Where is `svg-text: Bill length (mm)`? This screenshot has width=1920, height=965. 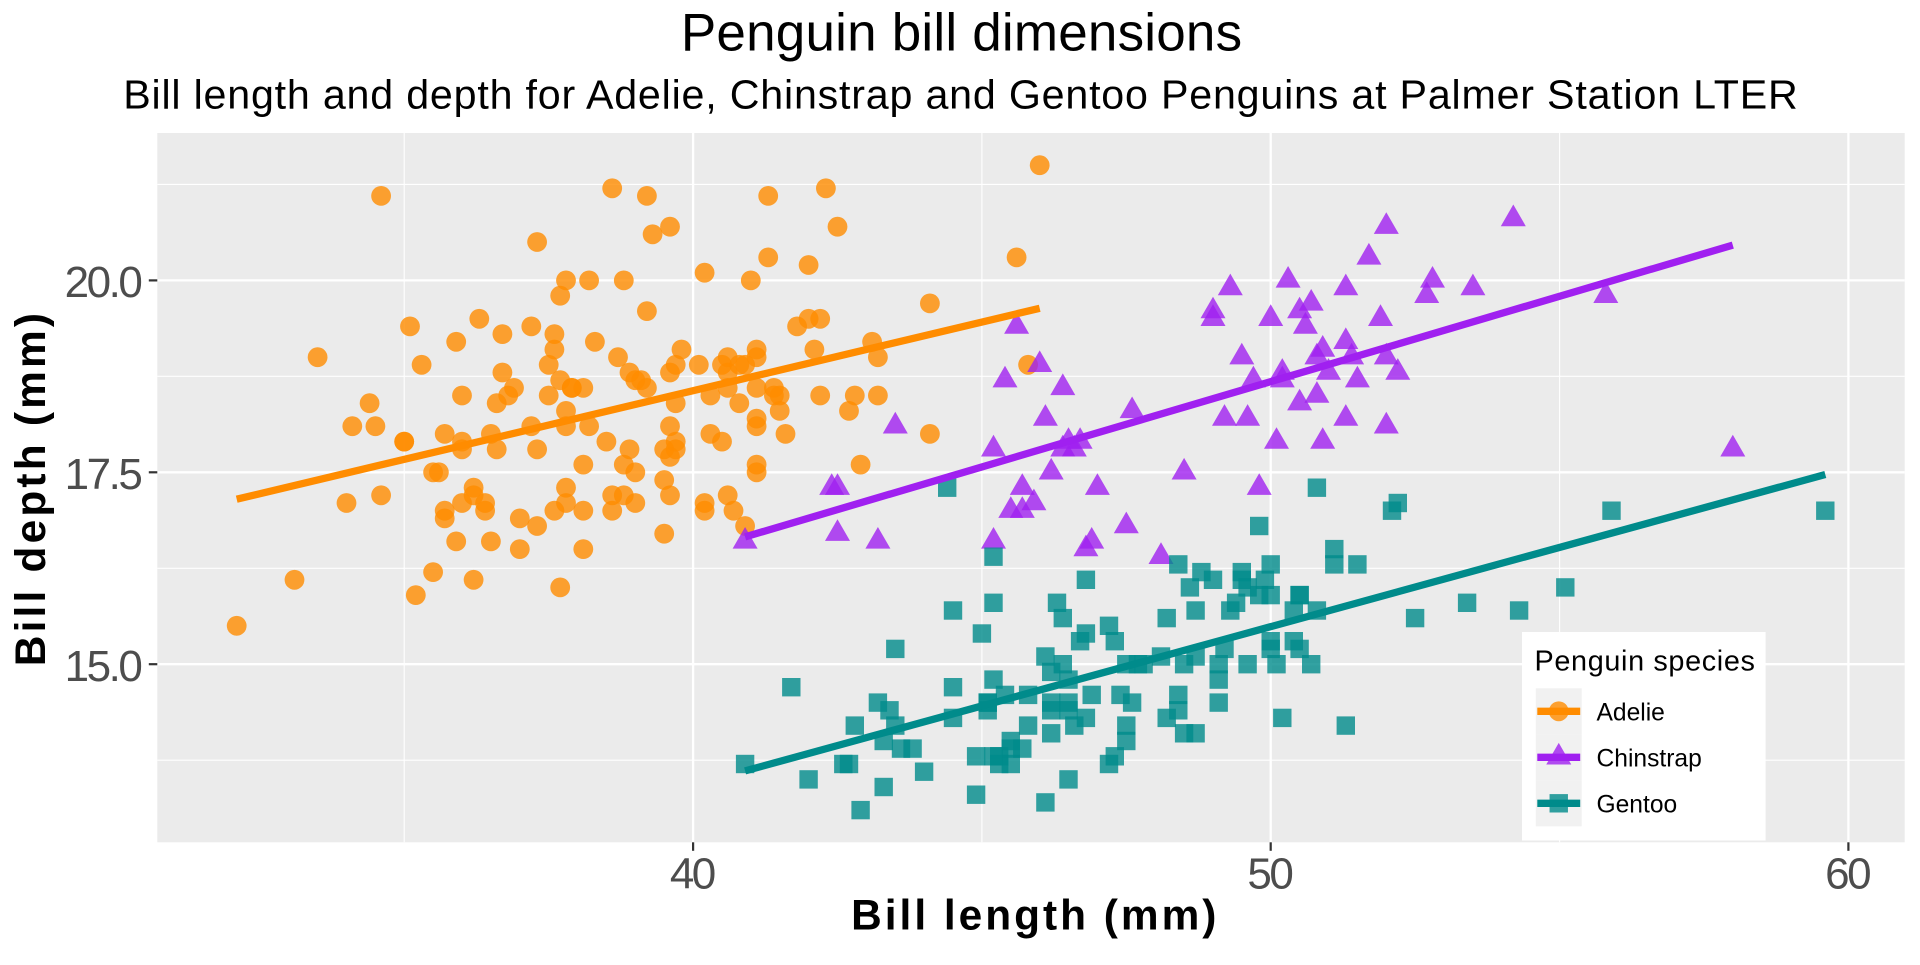 svg-text: Bill length (mm) is located at coordinates (1035, 915).